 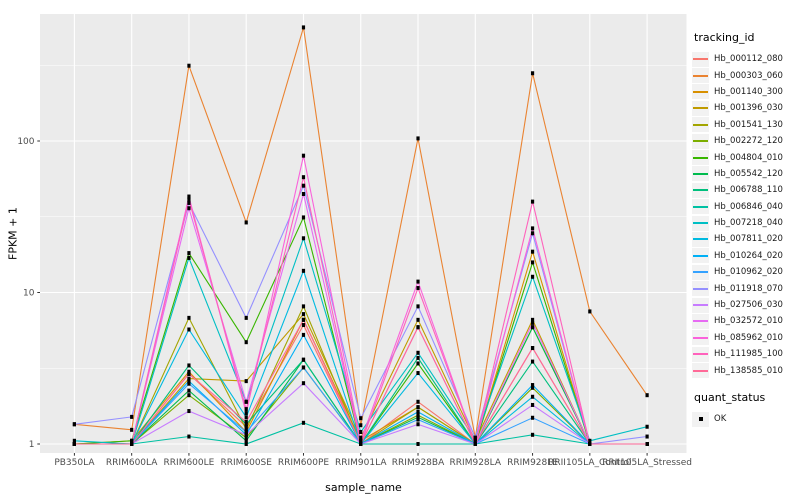 What do you see at coordinates (745, 174) in the screenshot?
I see `legend-item: Hb_005542_120` at bounding box center [745, 174].